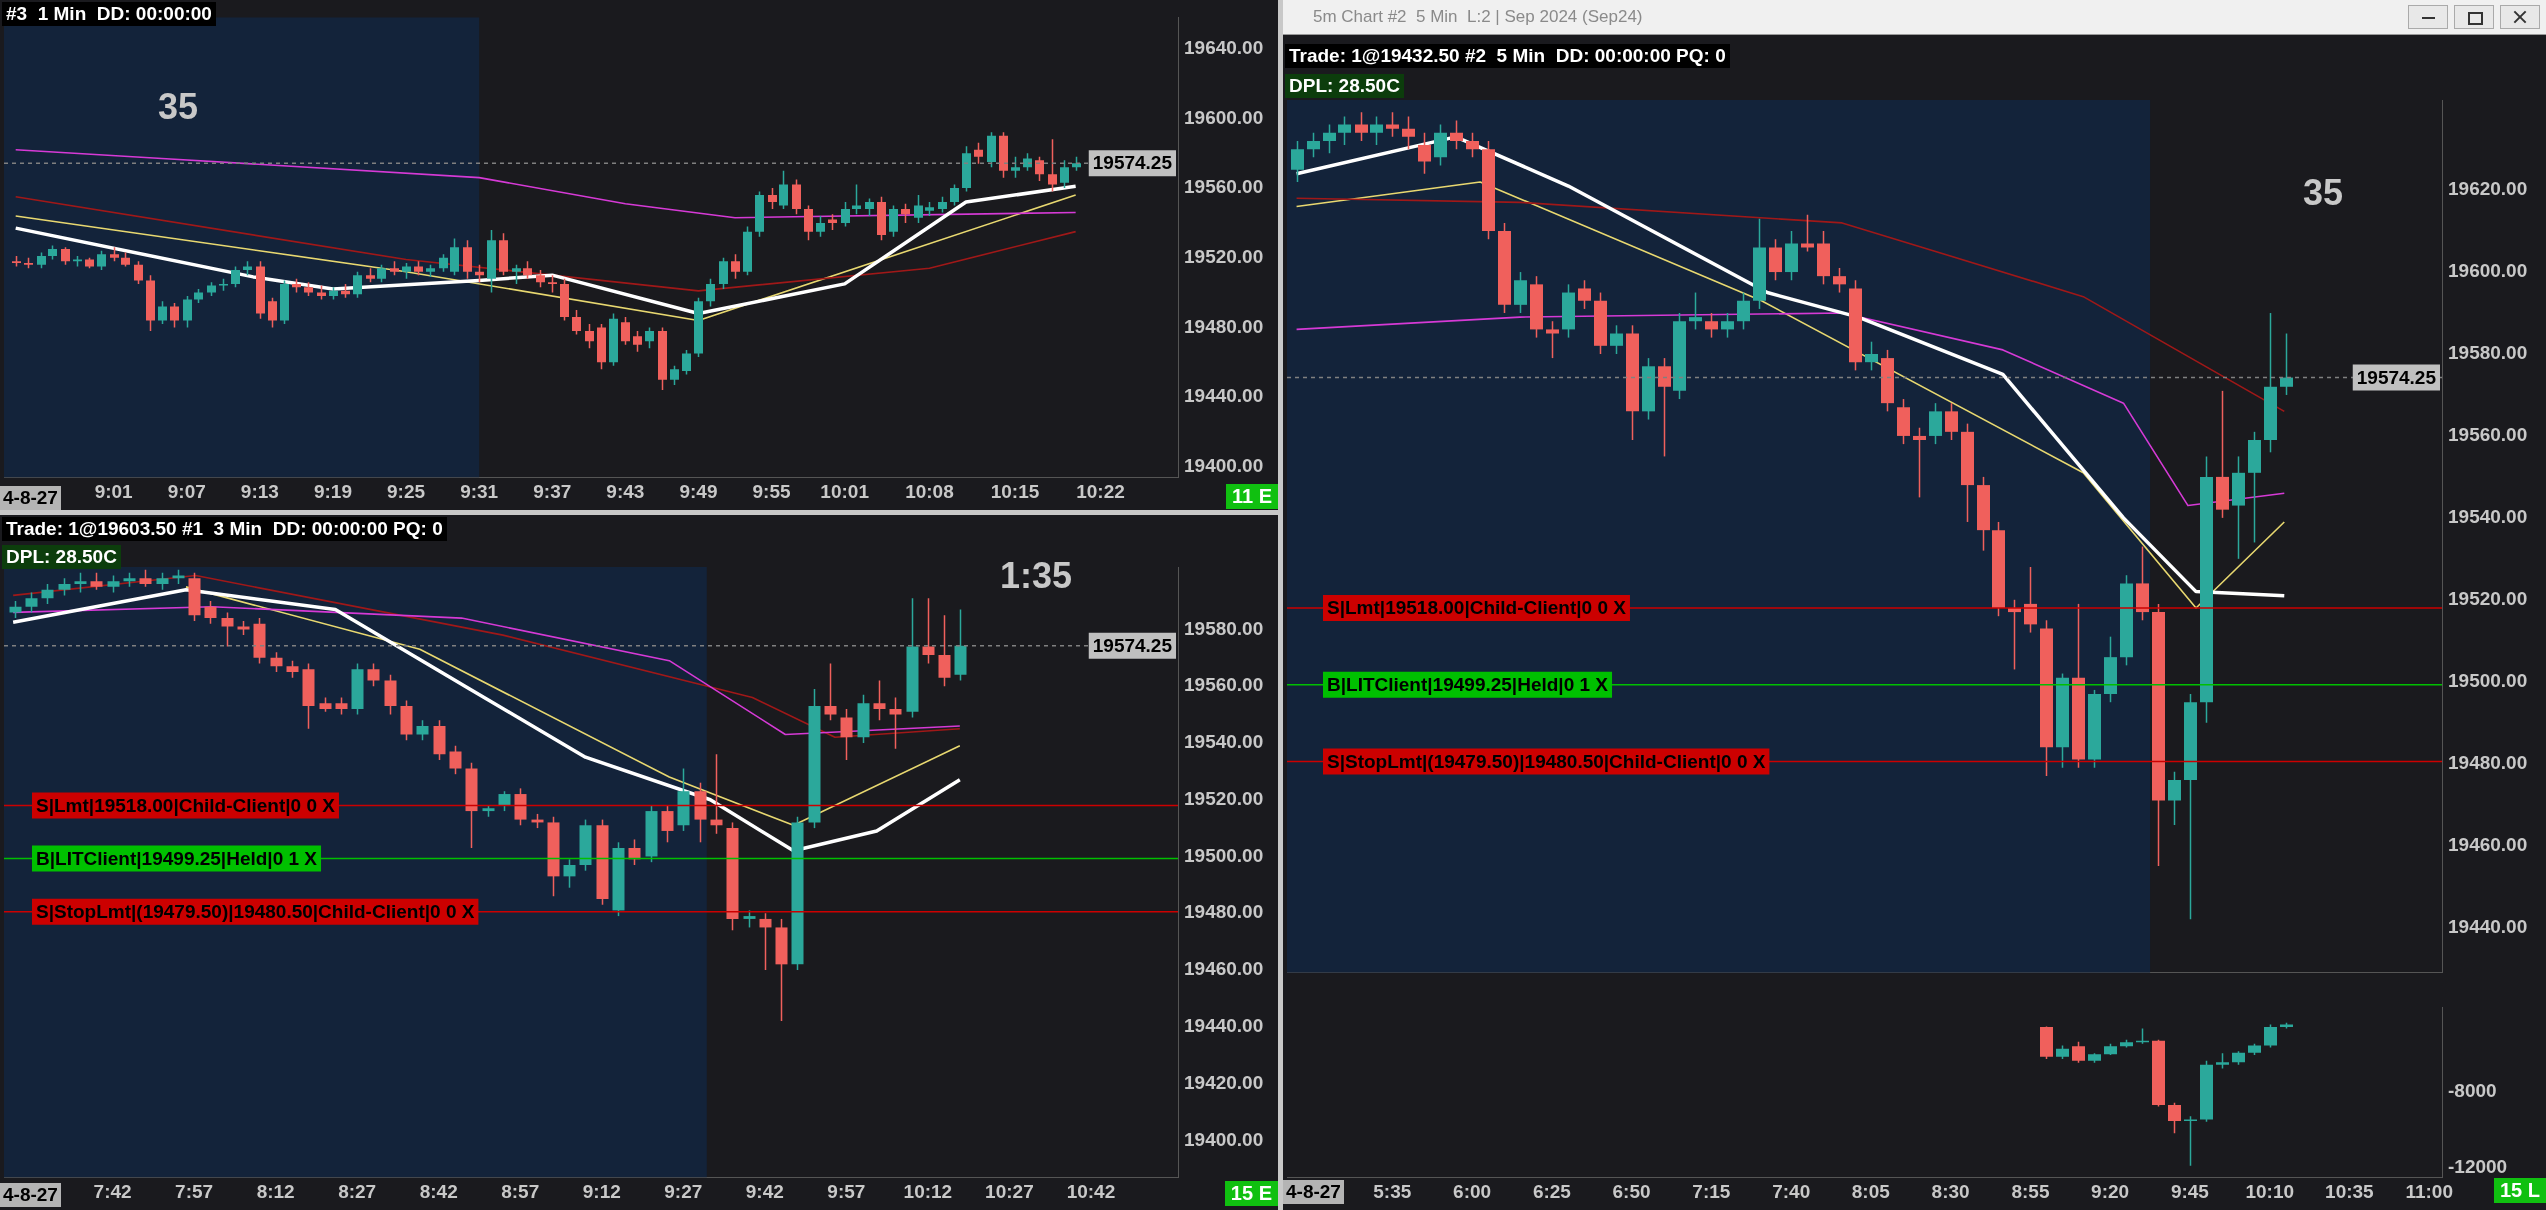 The width and height of the screenshot is (2546, 1210). I want to click on text: DPL: 28.50C, so click(1344, 86).